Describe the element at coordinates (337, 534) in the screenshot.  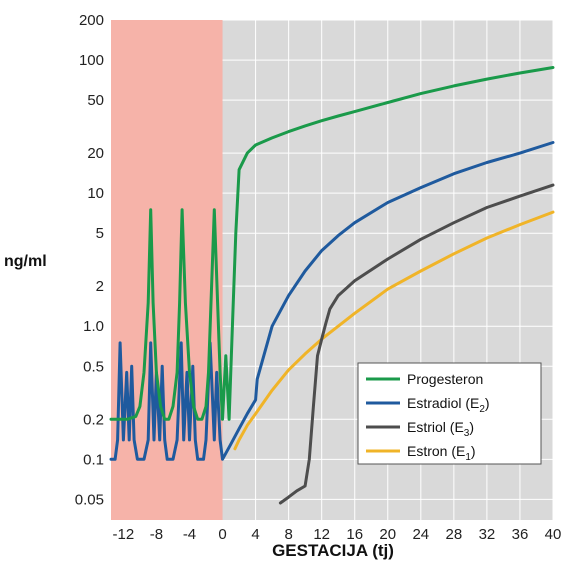
I see `x-axis-ticks: -12 -8 -4 0 4 8 12 16 20 24 28 32 36 40` at that location.